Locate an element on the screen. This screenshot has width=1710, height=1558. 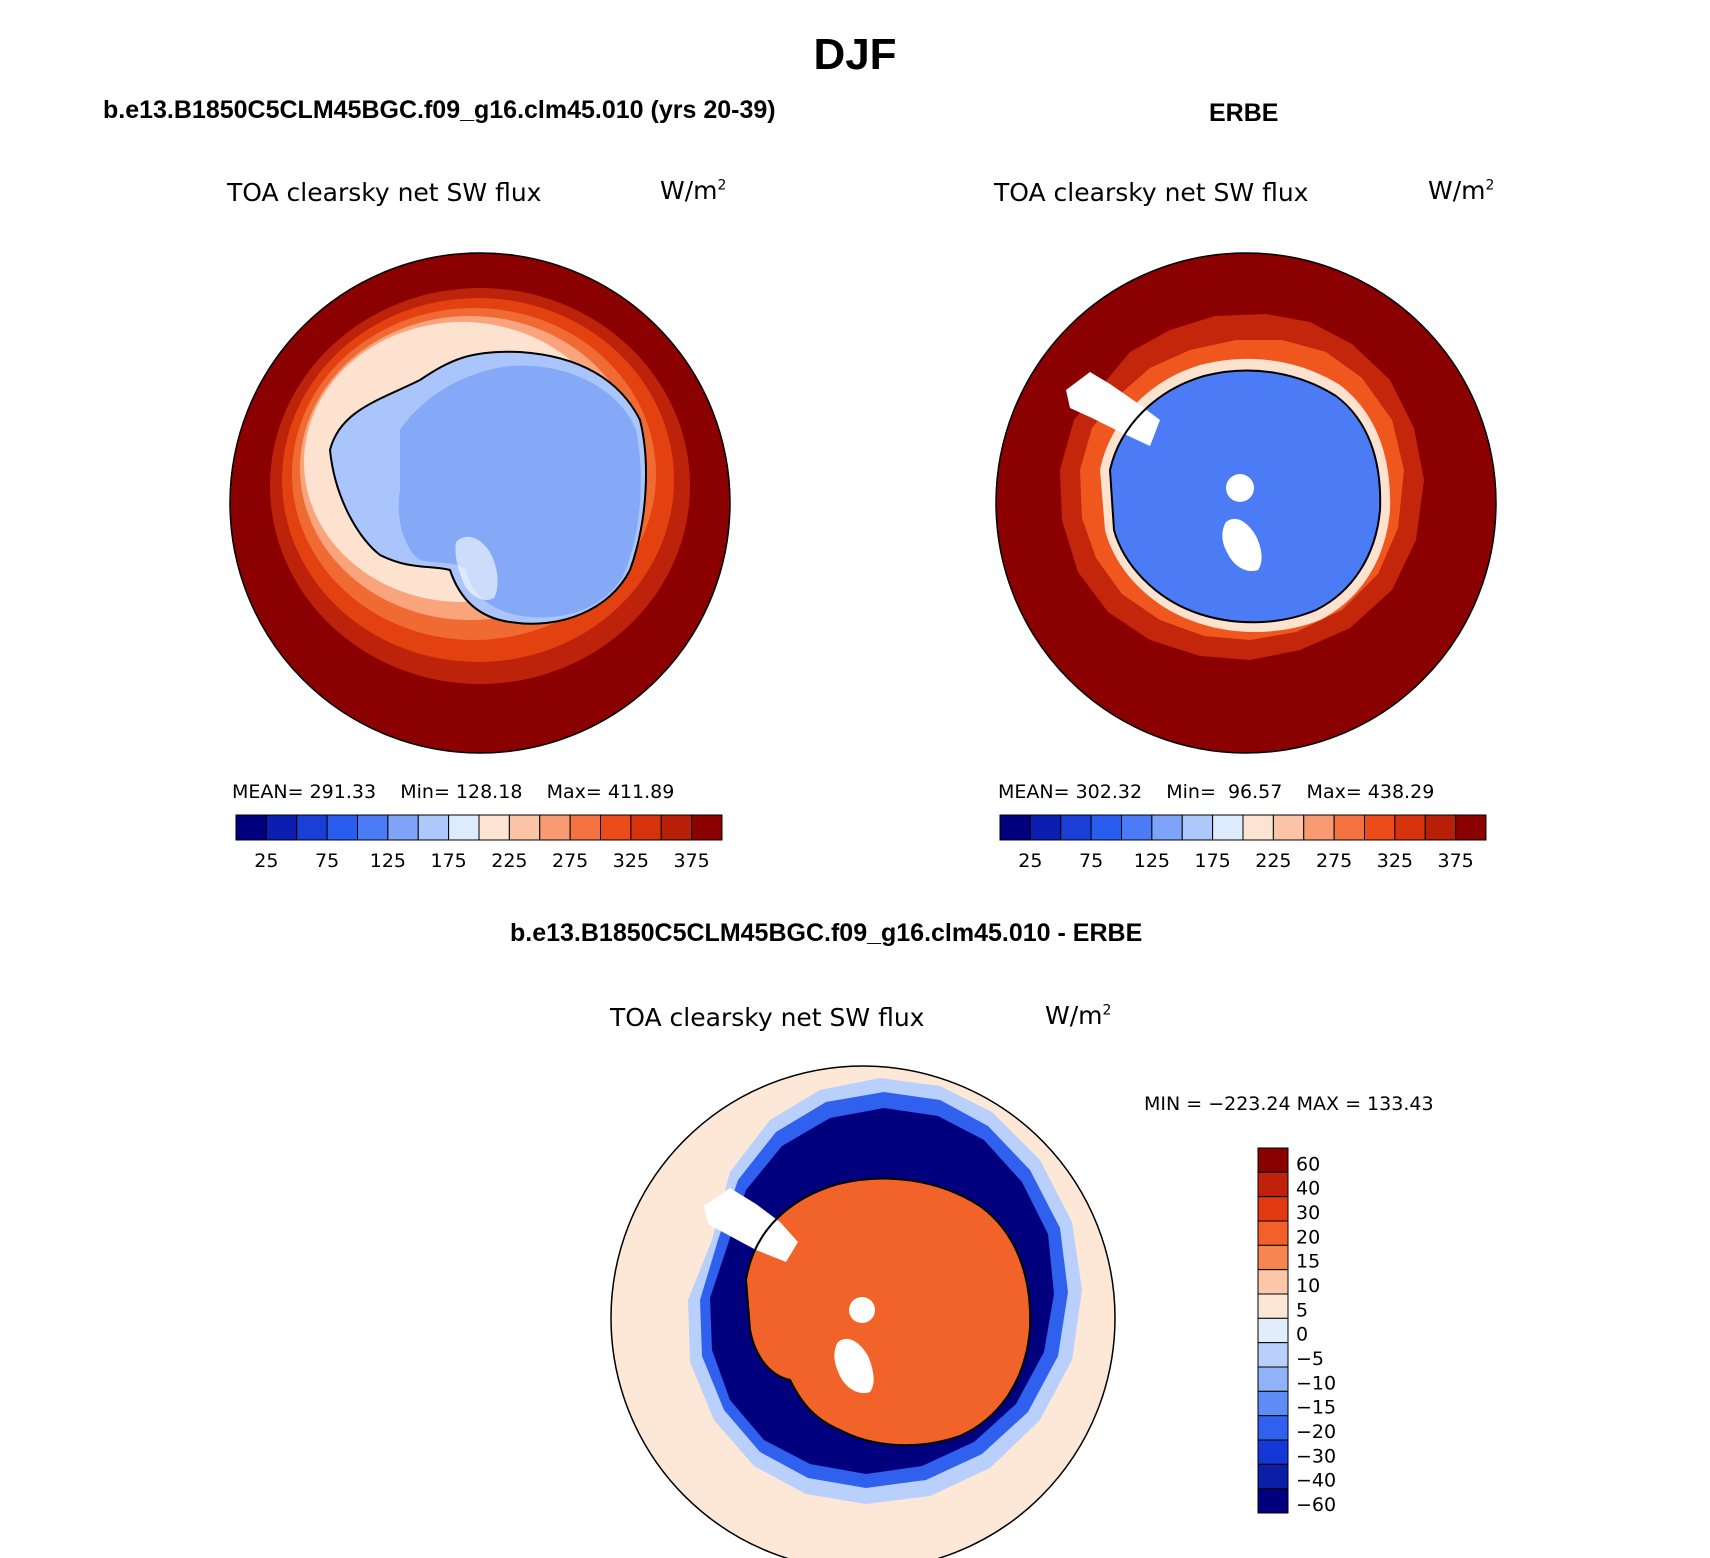
colorbar-1-tick-label: 125 is located at coordinates (388, 861).